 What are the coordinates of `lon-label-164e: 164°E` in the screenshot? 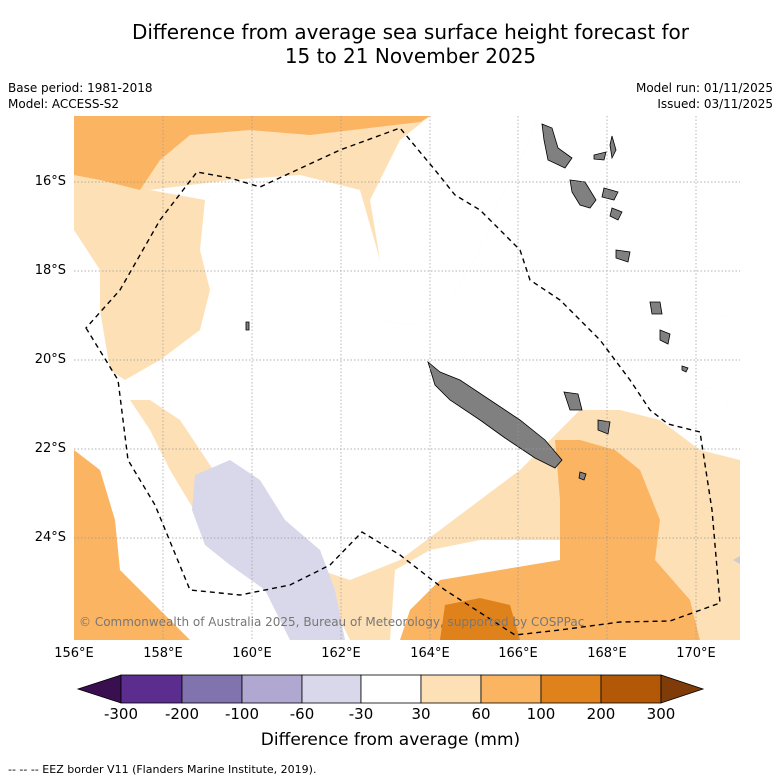 It's located at (430, 653).